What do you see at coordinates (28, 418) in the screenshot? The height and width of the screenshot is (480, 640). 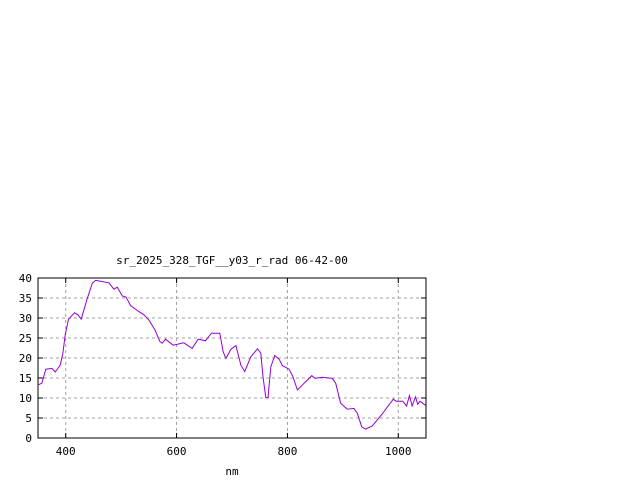 I see `y-tick-label: 5` at bounding box center [28, 418].